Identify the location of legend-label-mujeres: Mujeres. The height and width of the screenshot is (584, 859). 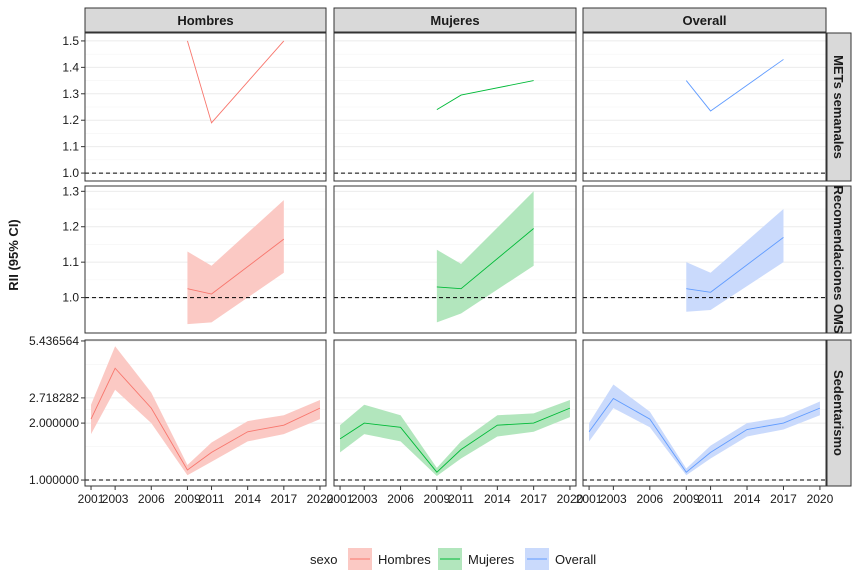
(491, 559).